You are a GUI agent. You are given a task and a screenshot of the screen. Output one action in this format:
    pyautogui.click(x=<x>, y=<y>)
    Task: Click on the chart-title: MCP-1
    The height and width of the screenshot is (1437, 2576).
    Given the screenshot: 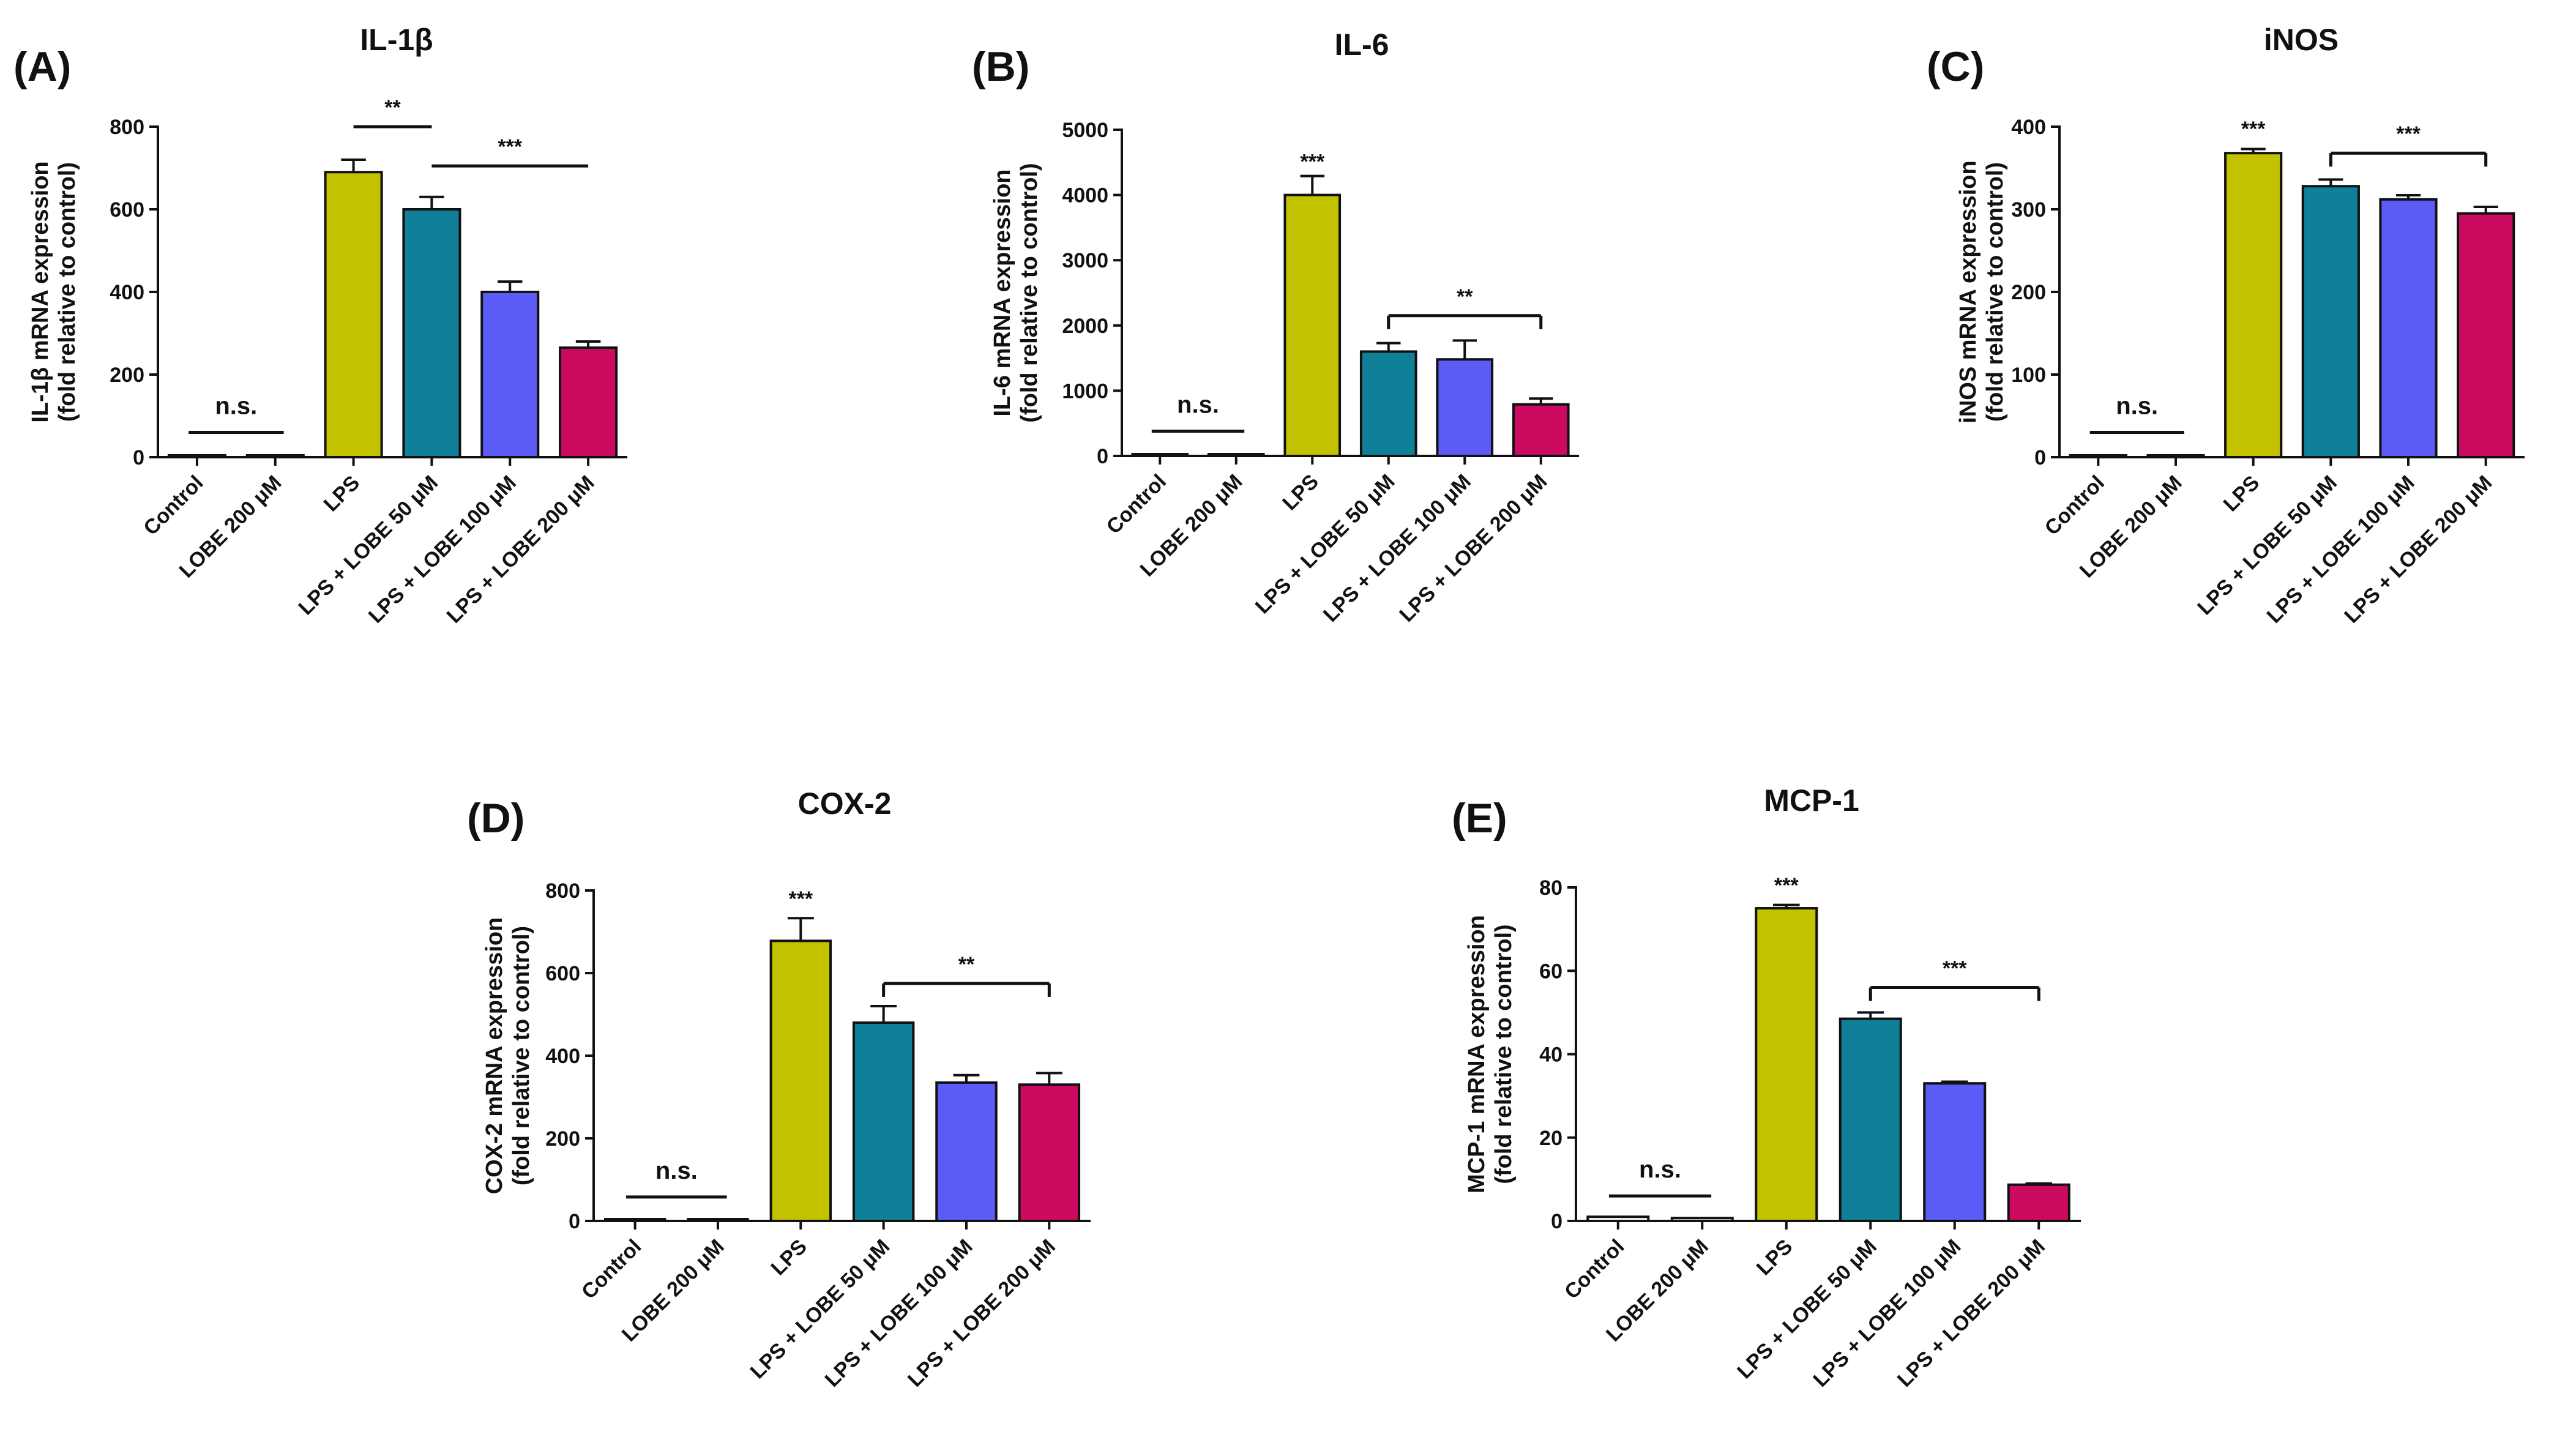 What is the action you would take?
    pyautogui.click(x=1811, y=800)
    